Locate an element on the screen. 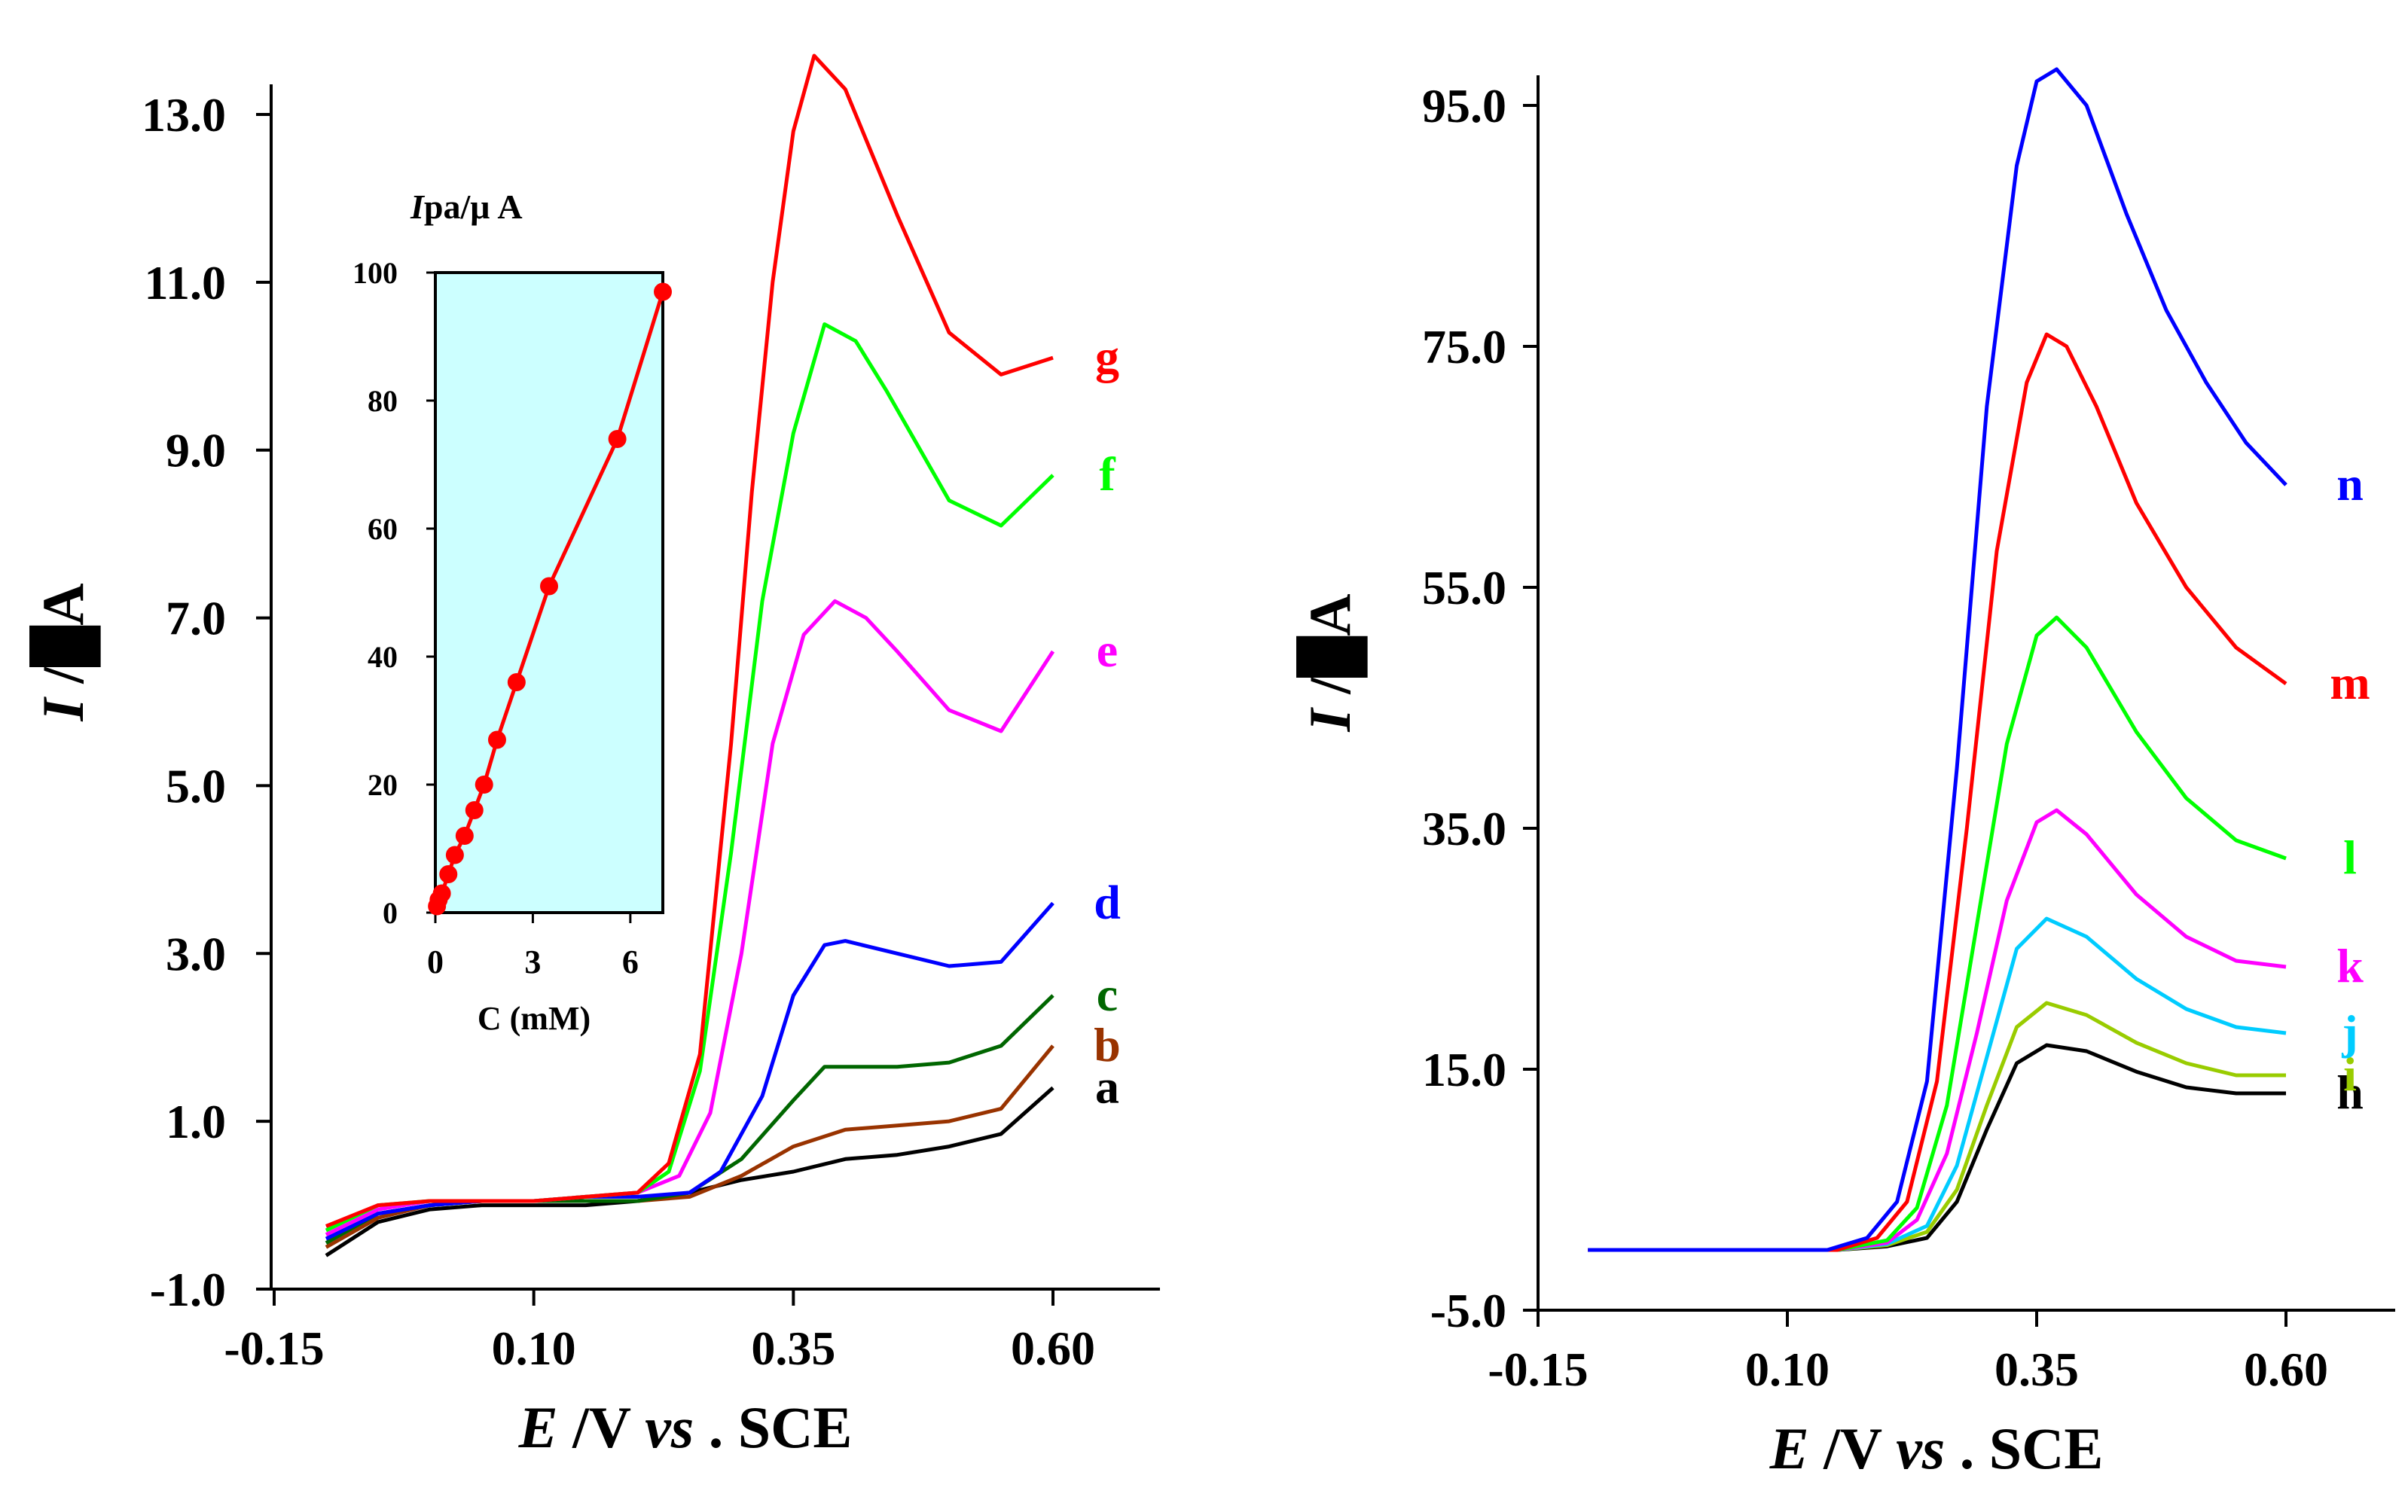 The image size is (2408, 1512). y-tick-label: 1.0 is located at coordinates (196, 1121).